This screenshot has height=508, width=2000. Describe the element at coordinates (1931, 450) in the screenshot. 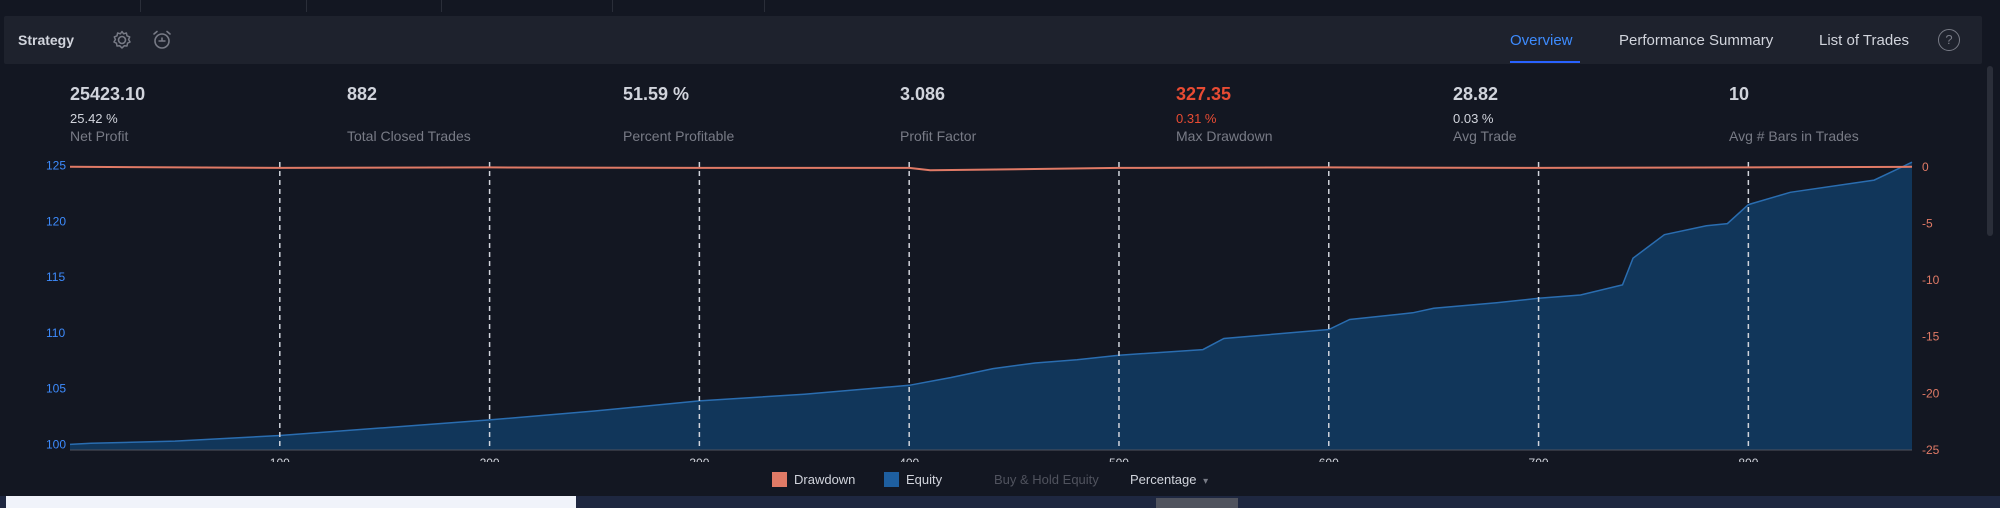

I see `y-right-tick-label: -25` at that location.